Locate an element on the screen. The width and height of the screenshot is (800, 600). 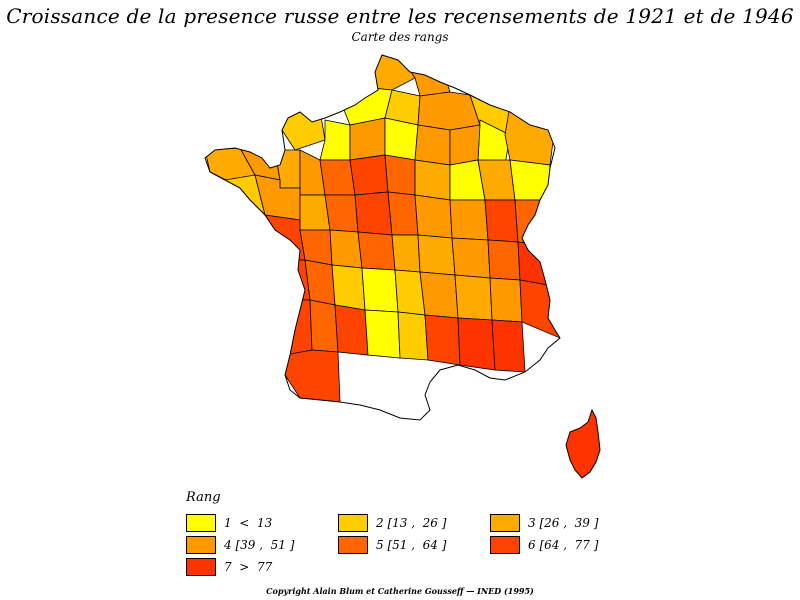
legend-label-7: 7 > 77 is located at coordinates (248, 567).